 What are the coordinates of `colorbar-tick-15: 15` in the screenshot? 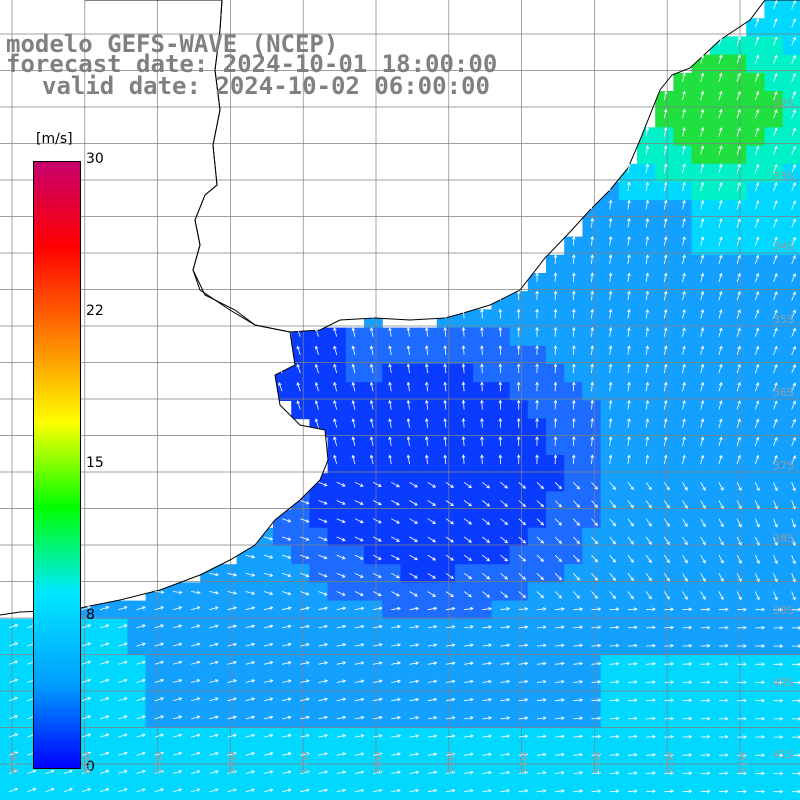 It's located at (95, 463).